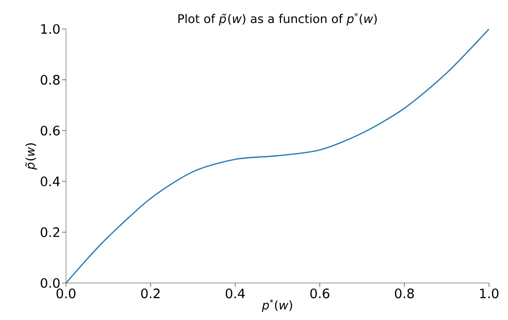 The height and width of the screenshot is (320, 508). What do you see at coordinates (50, 131) in the screenshot?
I see `y-tick-label: 0.6` at bounding box center [50, 131].